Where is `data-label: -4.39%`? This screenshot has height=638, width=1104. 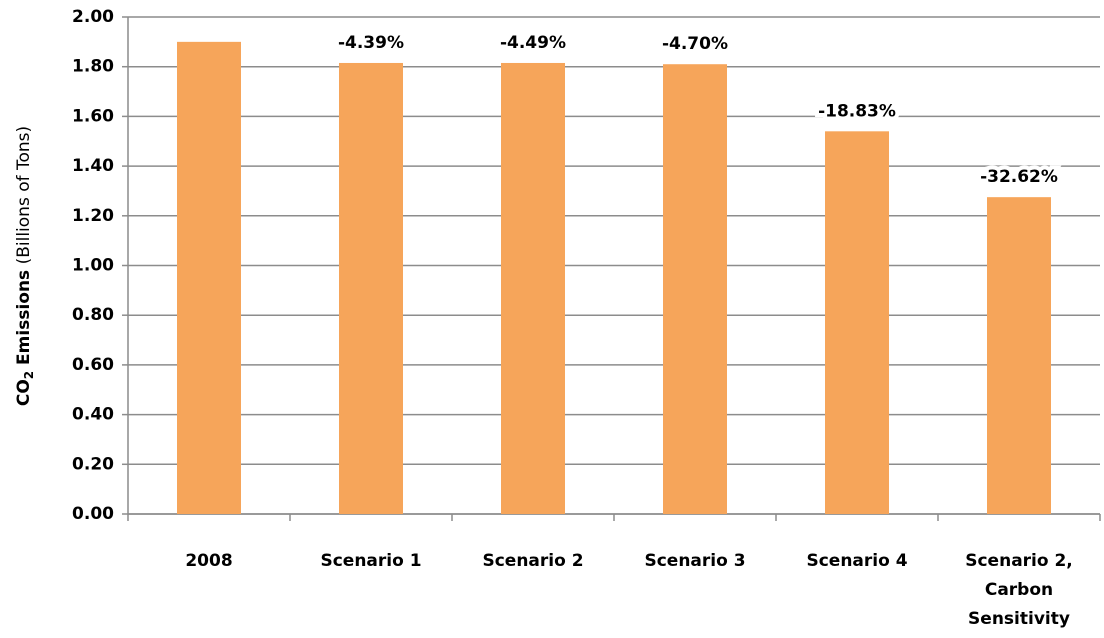 data-label: -4.39% is located at coordinates (371, 43).